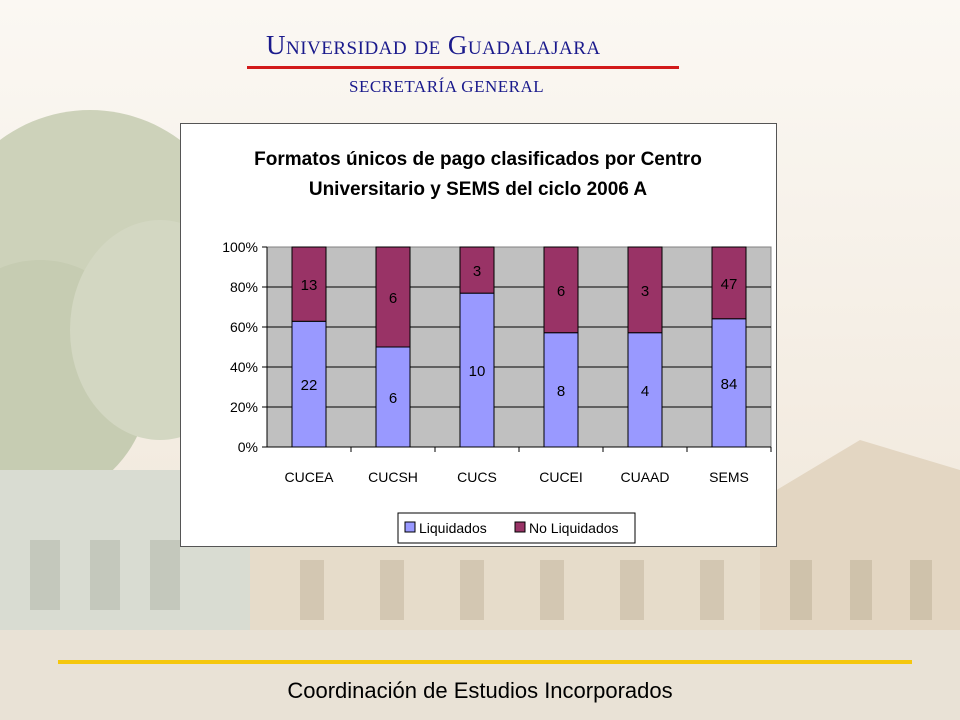  Describe the element at coordinates (240, 247) in the screenshot. I see `y-tick-label: 100%` at that location.